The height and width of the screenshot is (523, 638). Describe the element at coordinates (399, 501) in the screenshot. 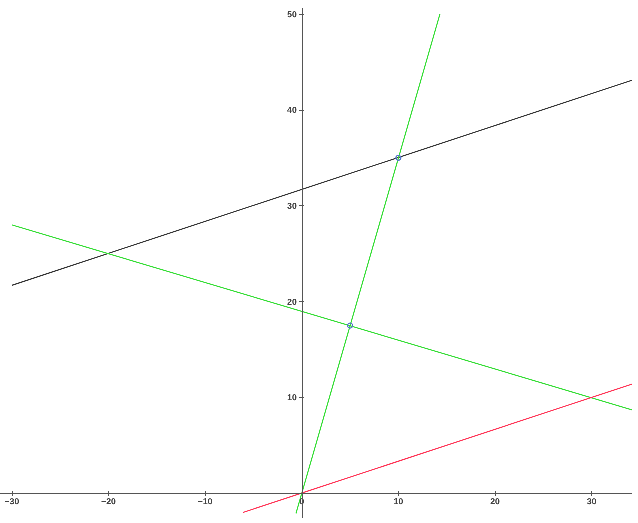

I see `x-tick-label: 10` at that location.